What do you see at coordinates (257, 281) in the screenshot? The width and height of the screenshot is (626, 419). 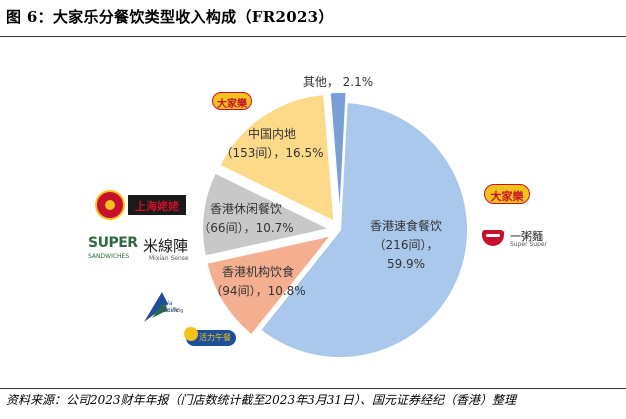 I see `slice-label-2: 香港机构饮食（94间），10.8%` at bounding box center [257, 281].